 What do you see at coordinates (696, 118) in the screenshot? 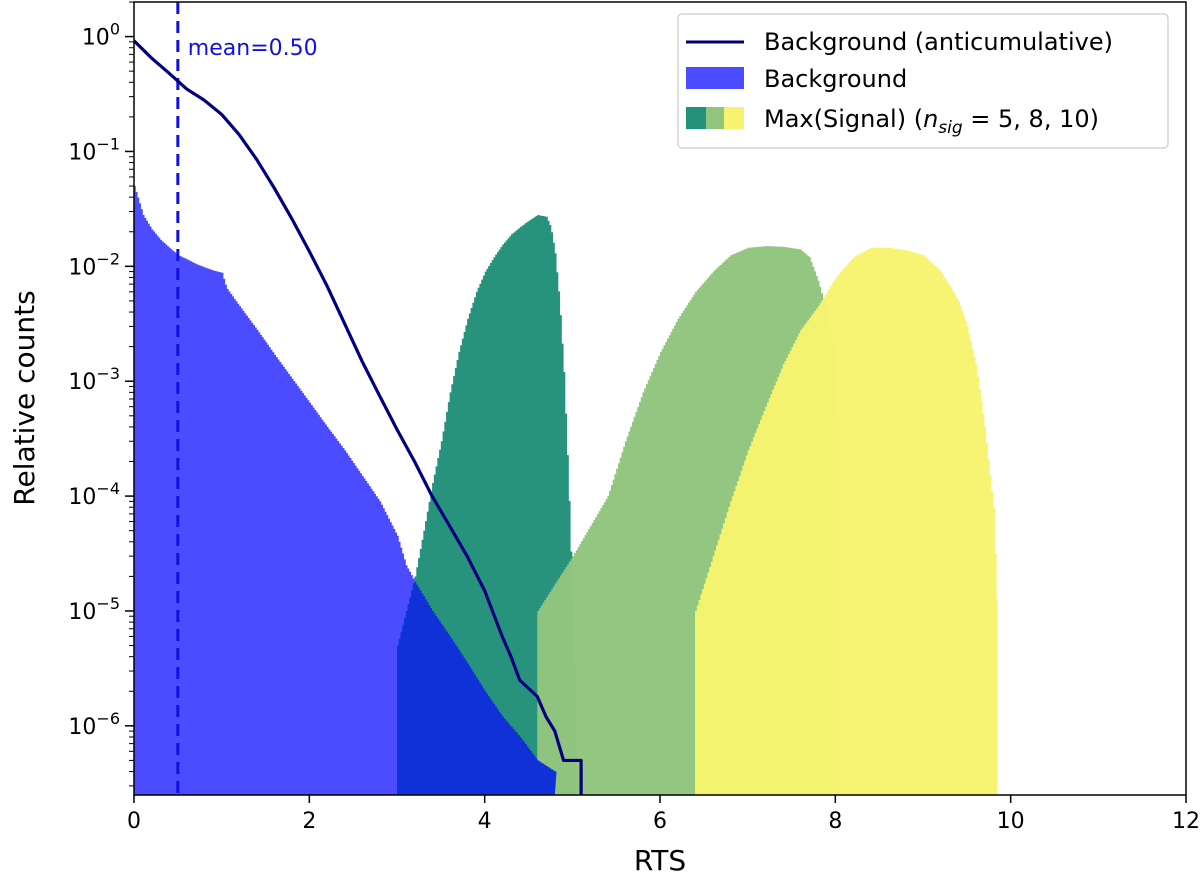
I see `legend-patch-sig5` at bounding box center [696, 118].